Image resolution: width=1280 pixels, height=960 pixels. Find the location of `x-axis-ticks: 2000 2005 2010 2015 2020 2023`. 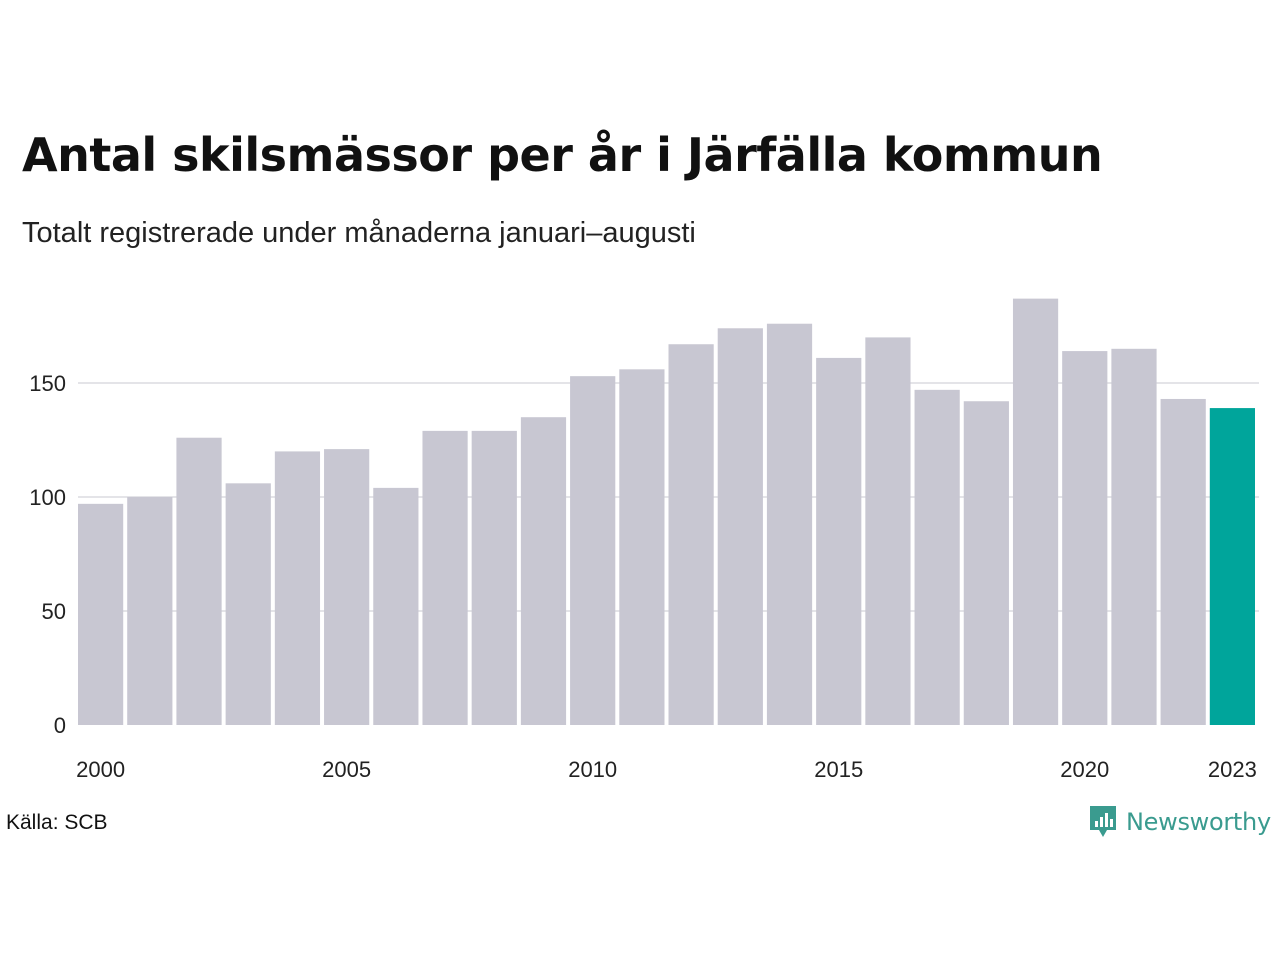

x-axis-ticks: 2000 2005 2010 2015 2020 2023 is located at coordinates (666, 769).